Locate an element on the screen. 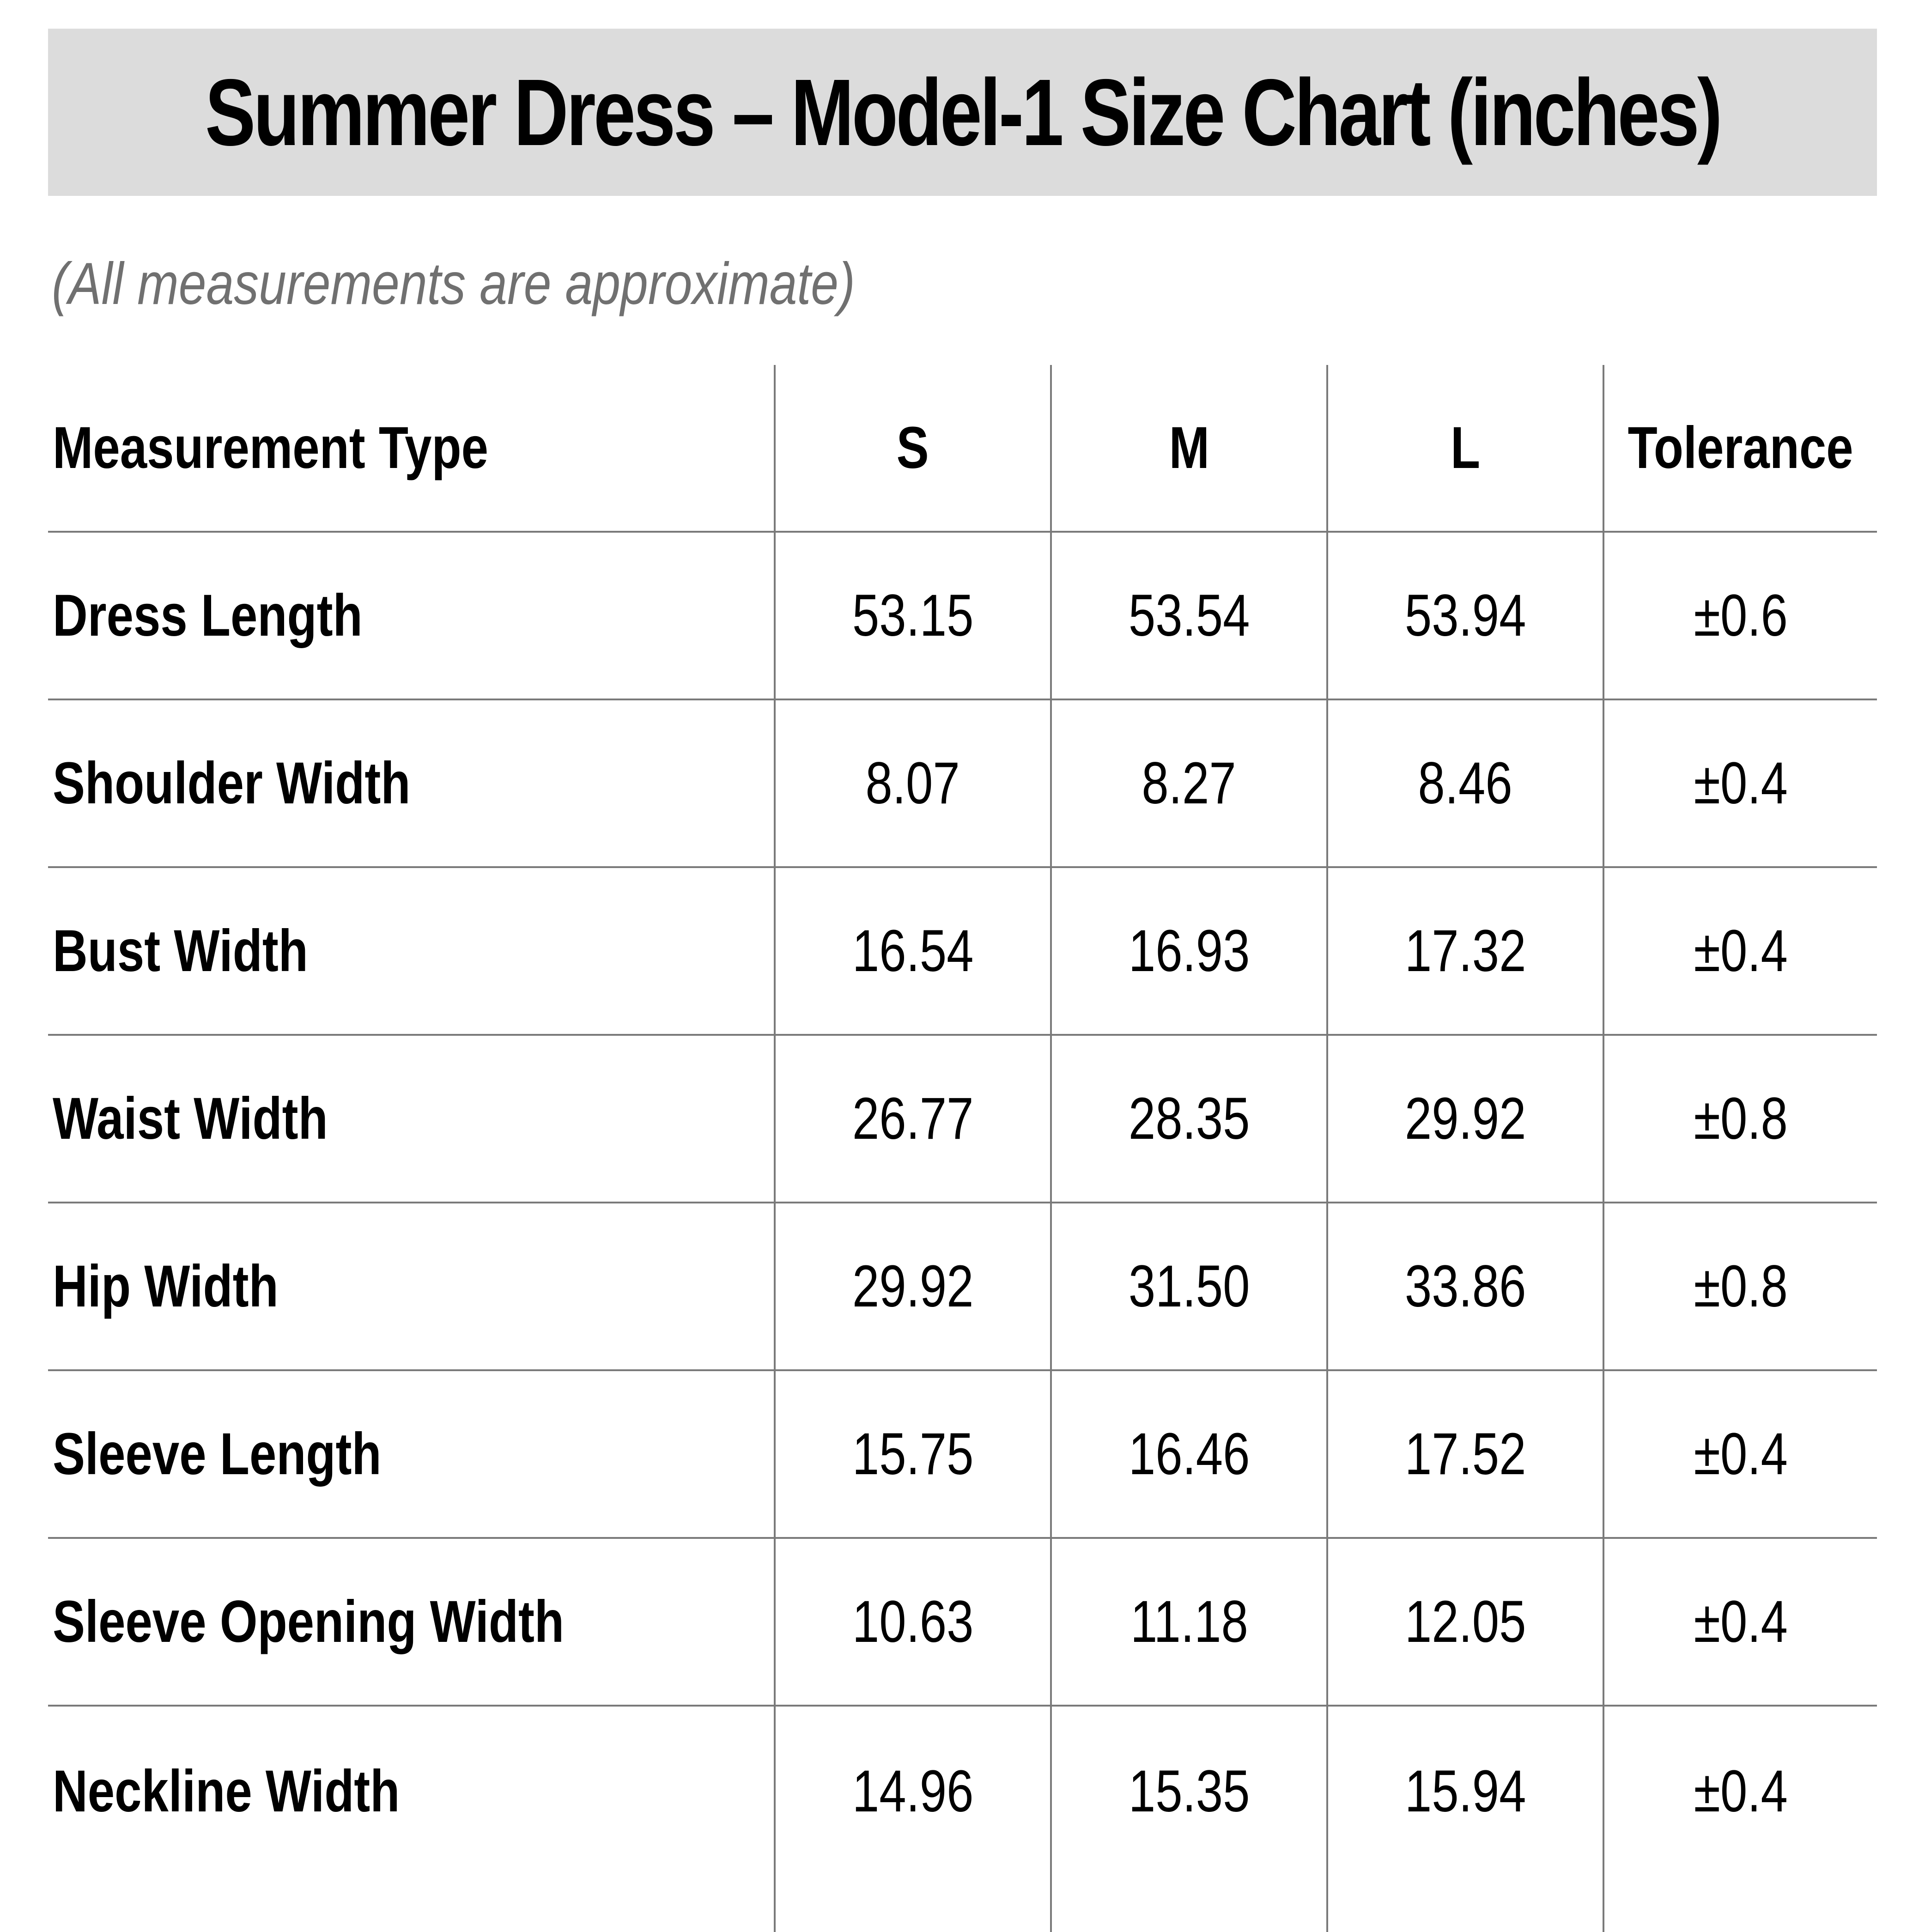 Image resolution: width=1925 pixels, height=1932 pixels. table-row: Shoulder Width 8.07 8.27 8.46 ±0.4 is located at coordinates (962, 784).